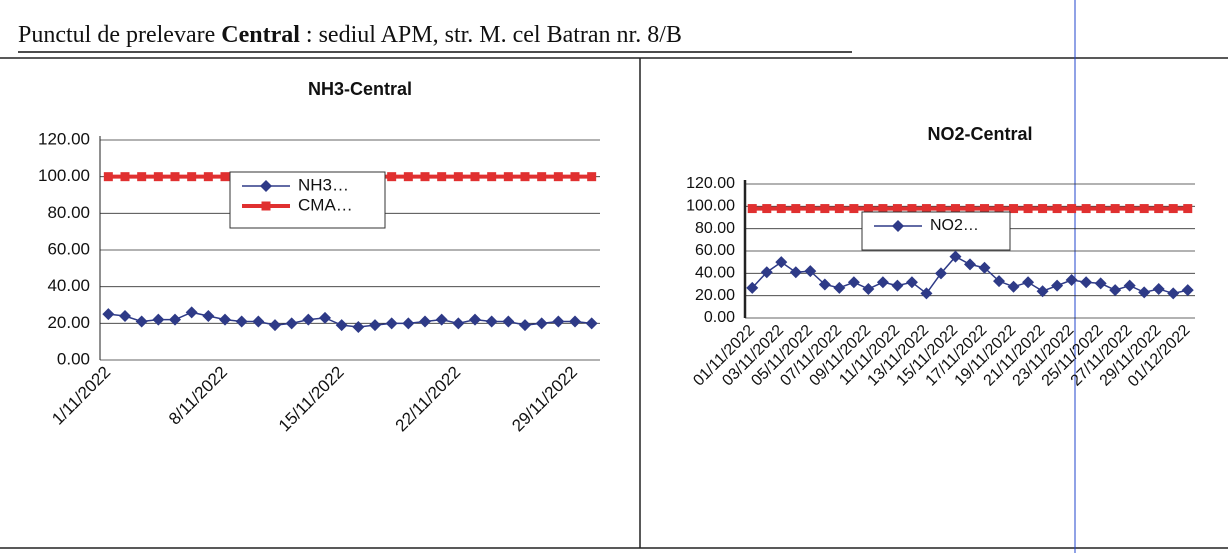  Describe the element at coordinates (119, 35) in the screenshot. I see `header-part: Punctul de prelevare` at that location.